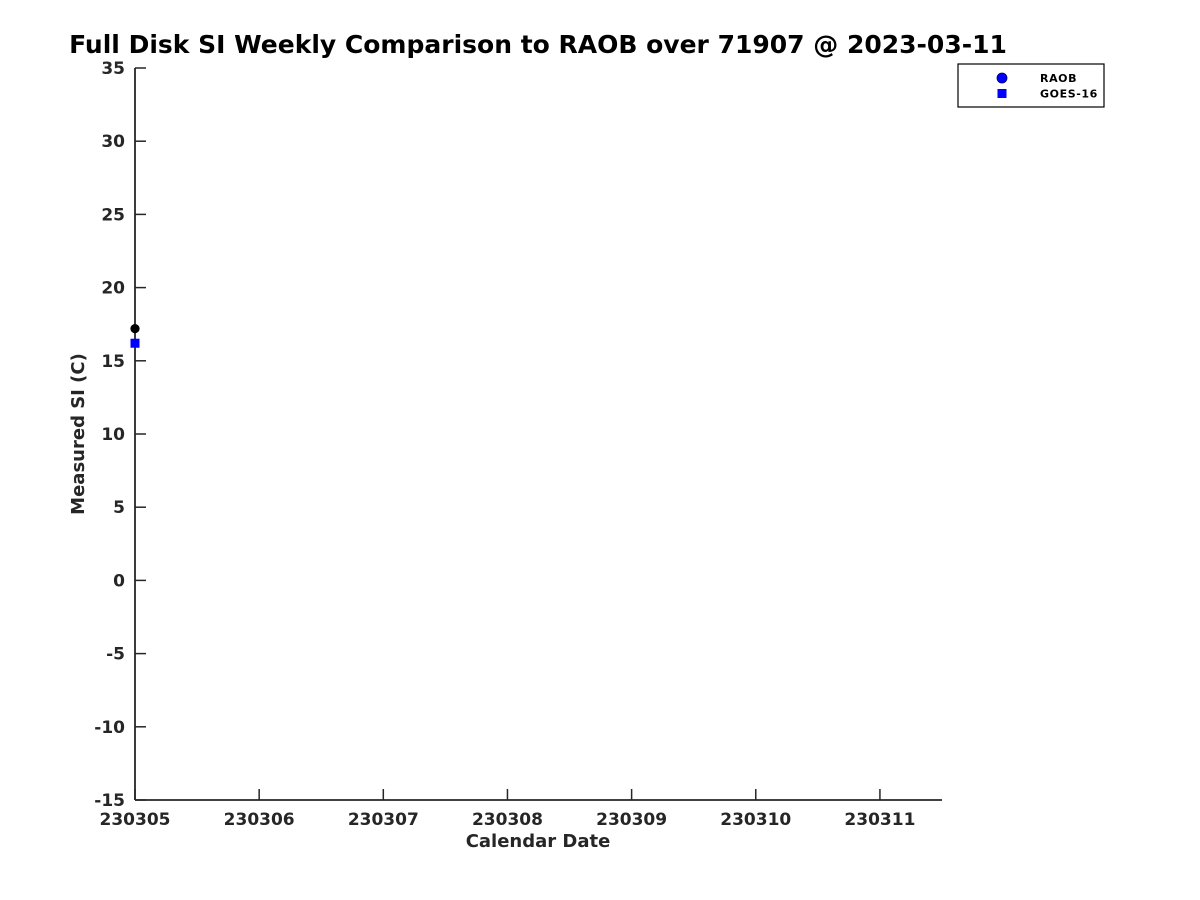 This screenshot has height=900, width=1200. I want to click on data-points, so click(135, 335).